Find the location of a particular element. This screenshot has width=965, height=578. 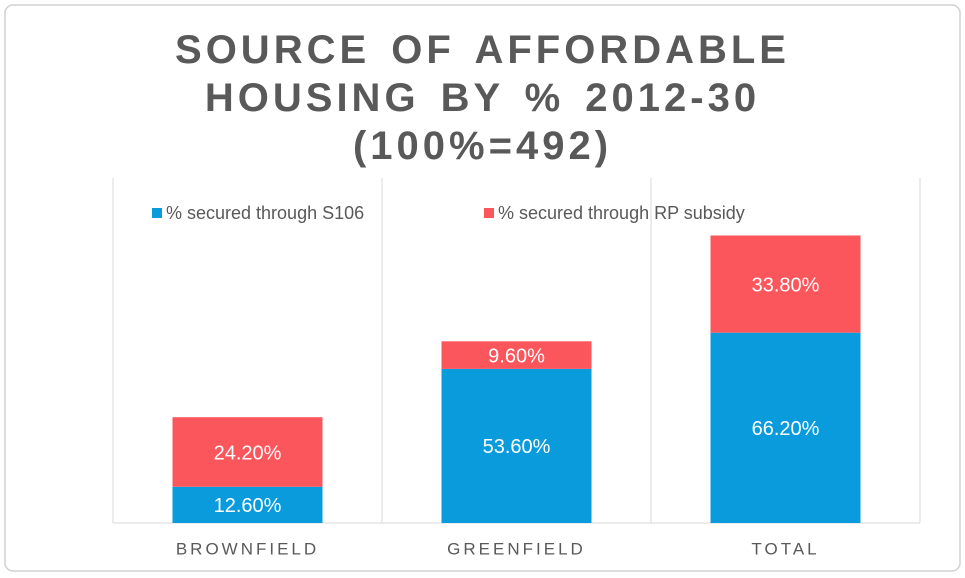

data-label: 12.60% is located at coordinates (248, 506).